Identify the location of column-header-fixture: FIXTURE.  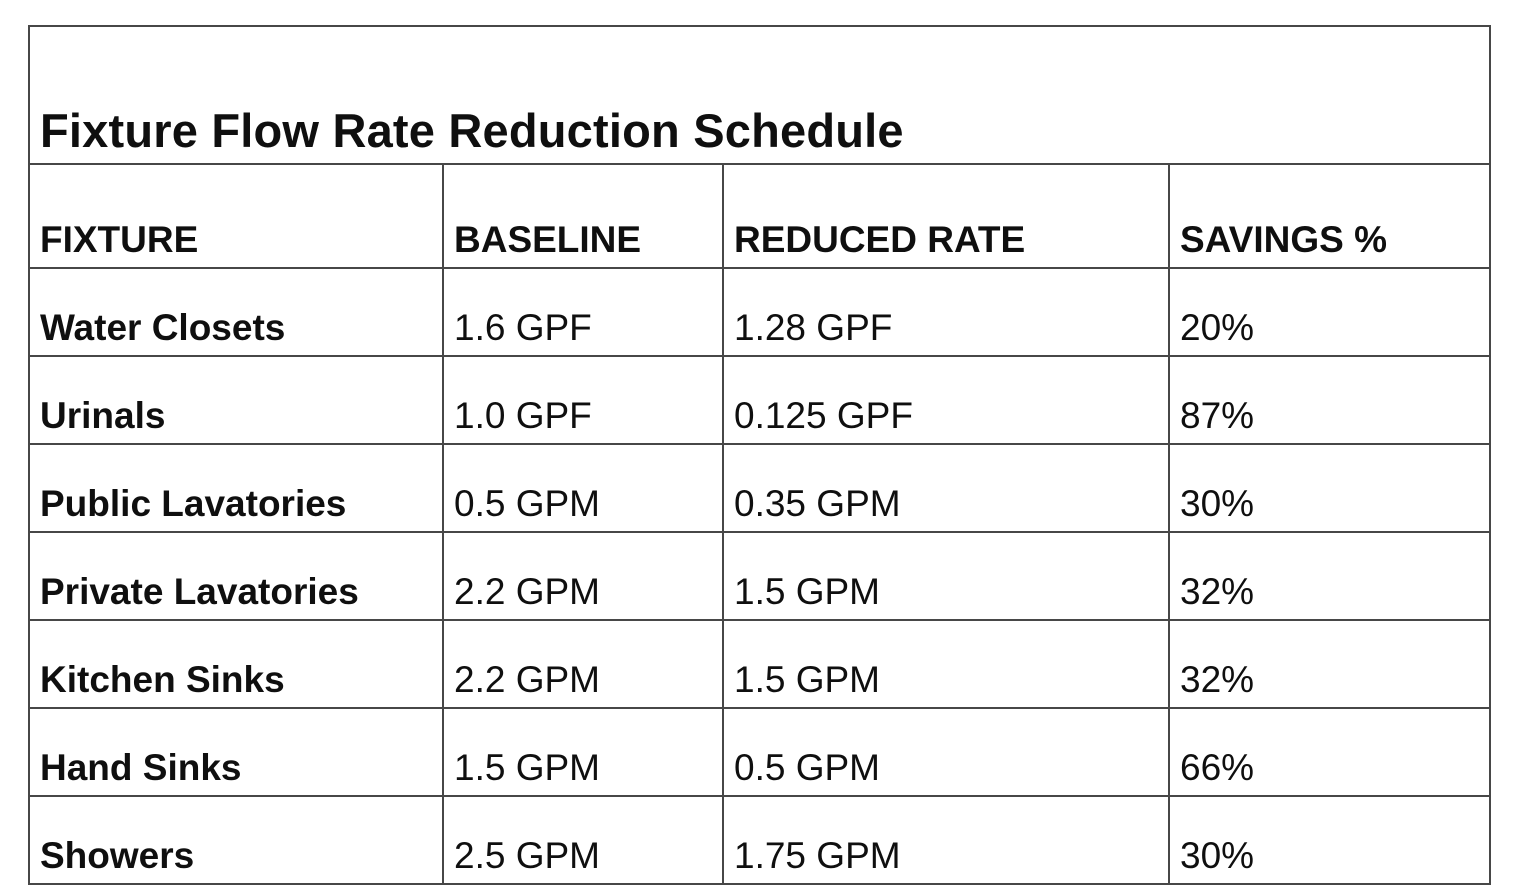
(236, 216).